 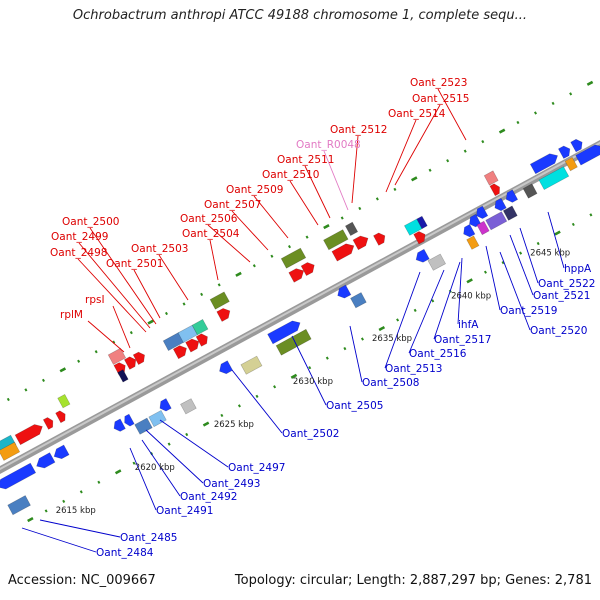 What do you see at coordinates (471, 296) in the screenshot?
I see `kbp-label: 2640 kbp` at bounding box center [471, 296].